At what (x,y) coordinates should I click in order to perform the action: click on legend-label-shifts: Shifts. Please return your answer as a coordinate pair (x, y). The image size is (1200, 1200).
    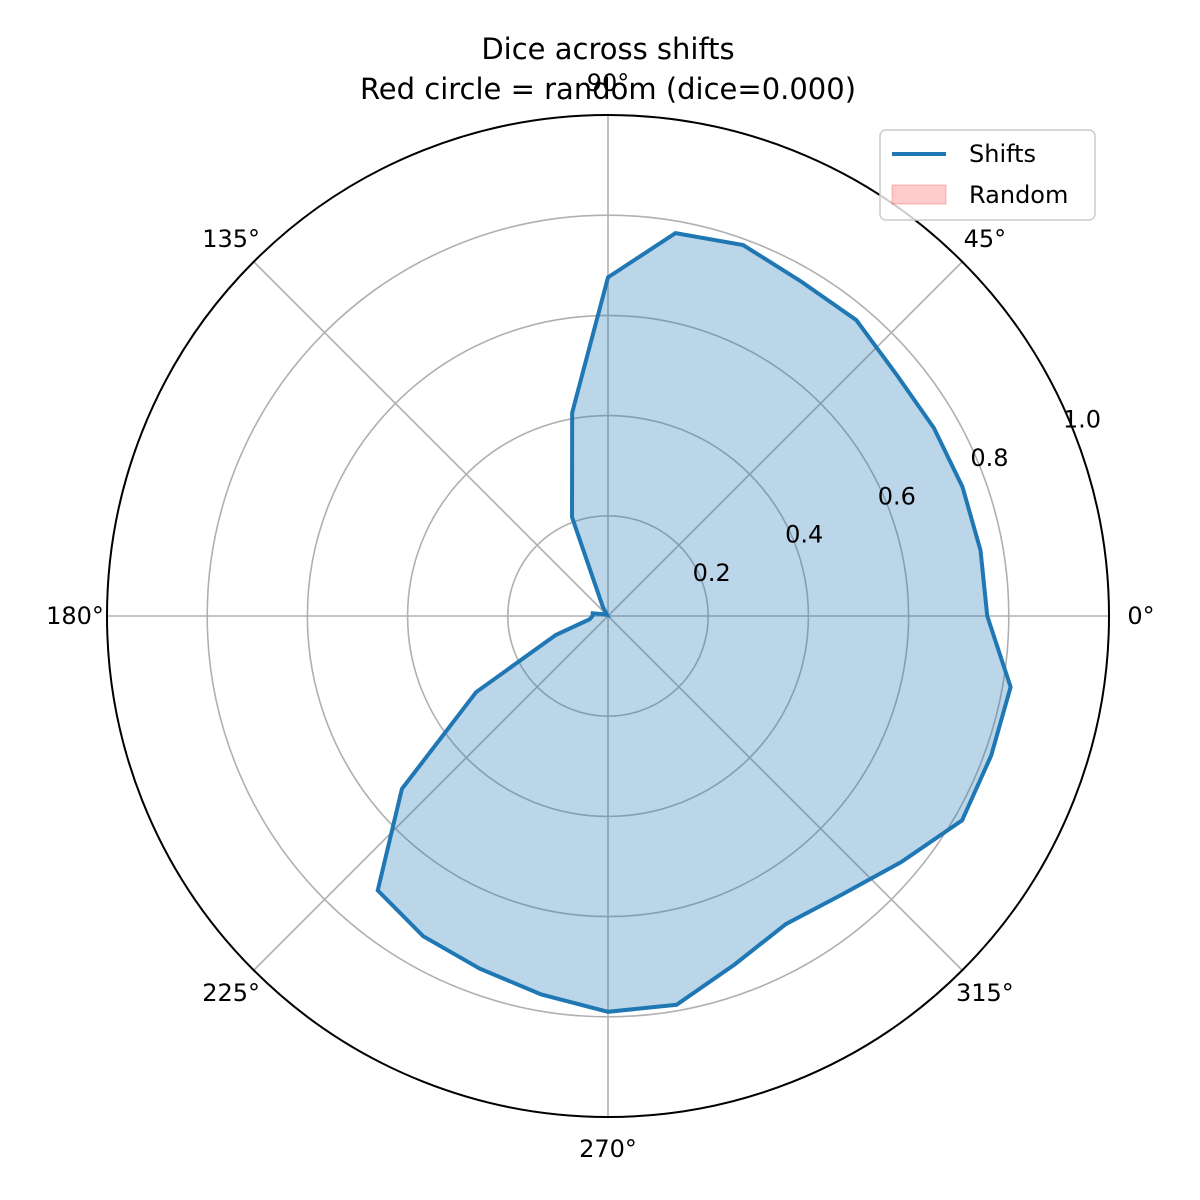
    Looking at the image, I should click on (1002, 154).